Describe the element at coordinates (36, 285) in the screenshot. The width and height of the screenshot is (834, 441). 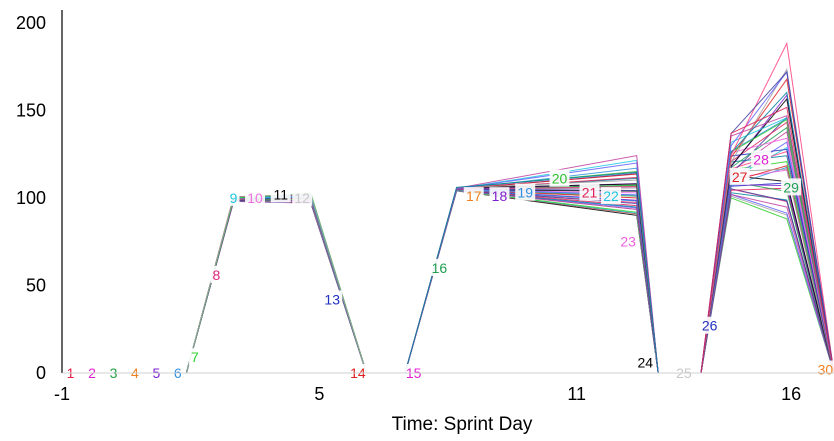
I see `y-tick-label: 50` at that location.